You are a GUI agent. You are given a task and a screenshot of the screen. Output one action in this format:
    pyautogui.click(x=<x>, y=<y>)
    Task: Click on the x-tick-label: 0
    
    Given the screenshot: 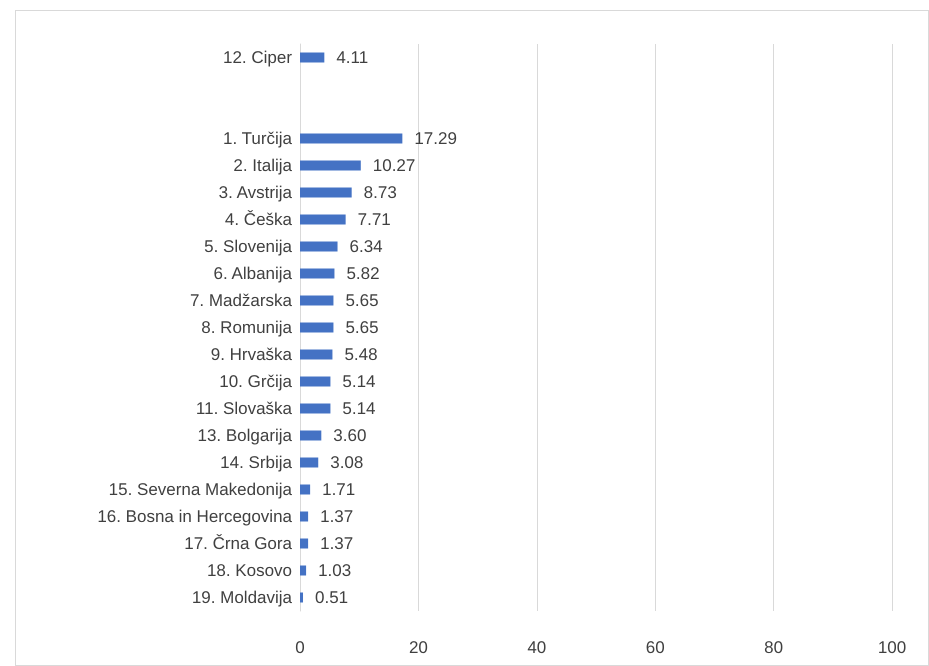 What is the action you would take?
    pyautogui.click(x=300, y=647)
    